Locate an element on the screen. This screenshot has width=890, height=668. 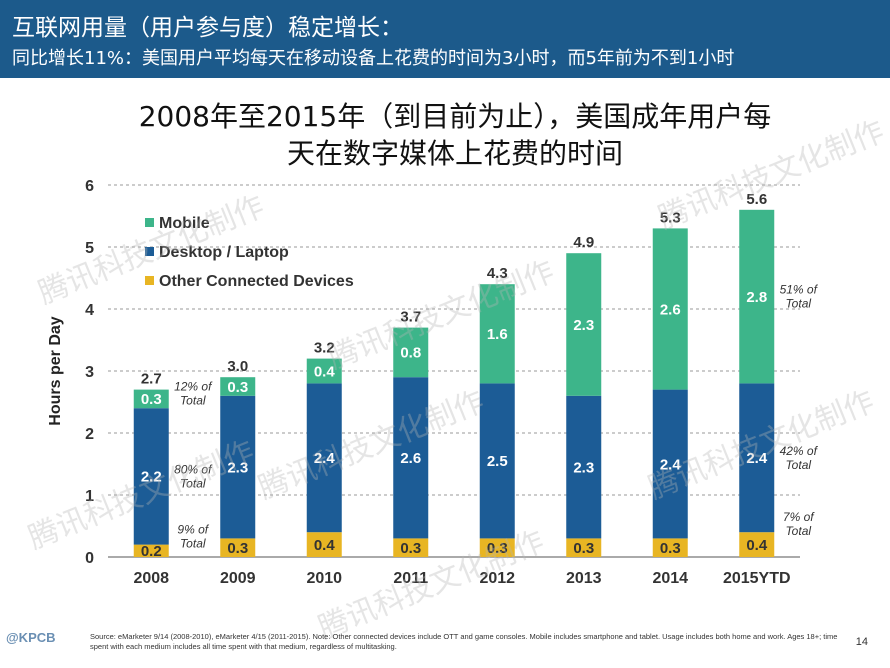
bar-data-label: 2.5 is located at coordinates (497, 461).